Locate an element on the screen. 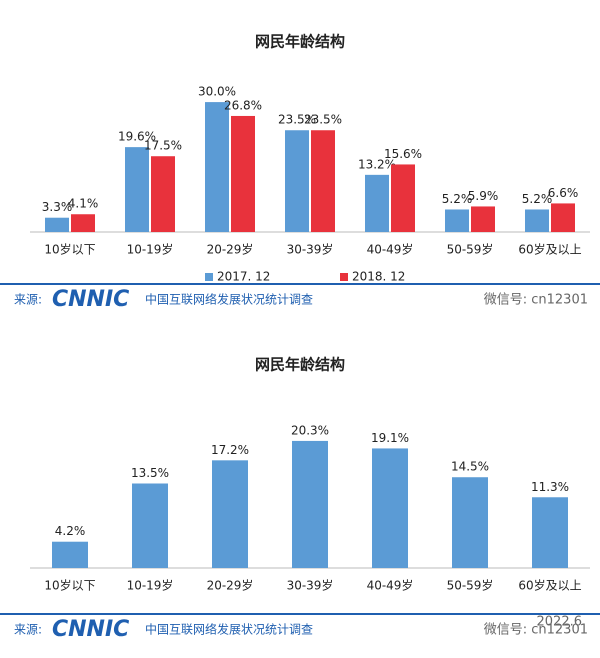  data-label: 6.6% is located at coordinates (563, 193).